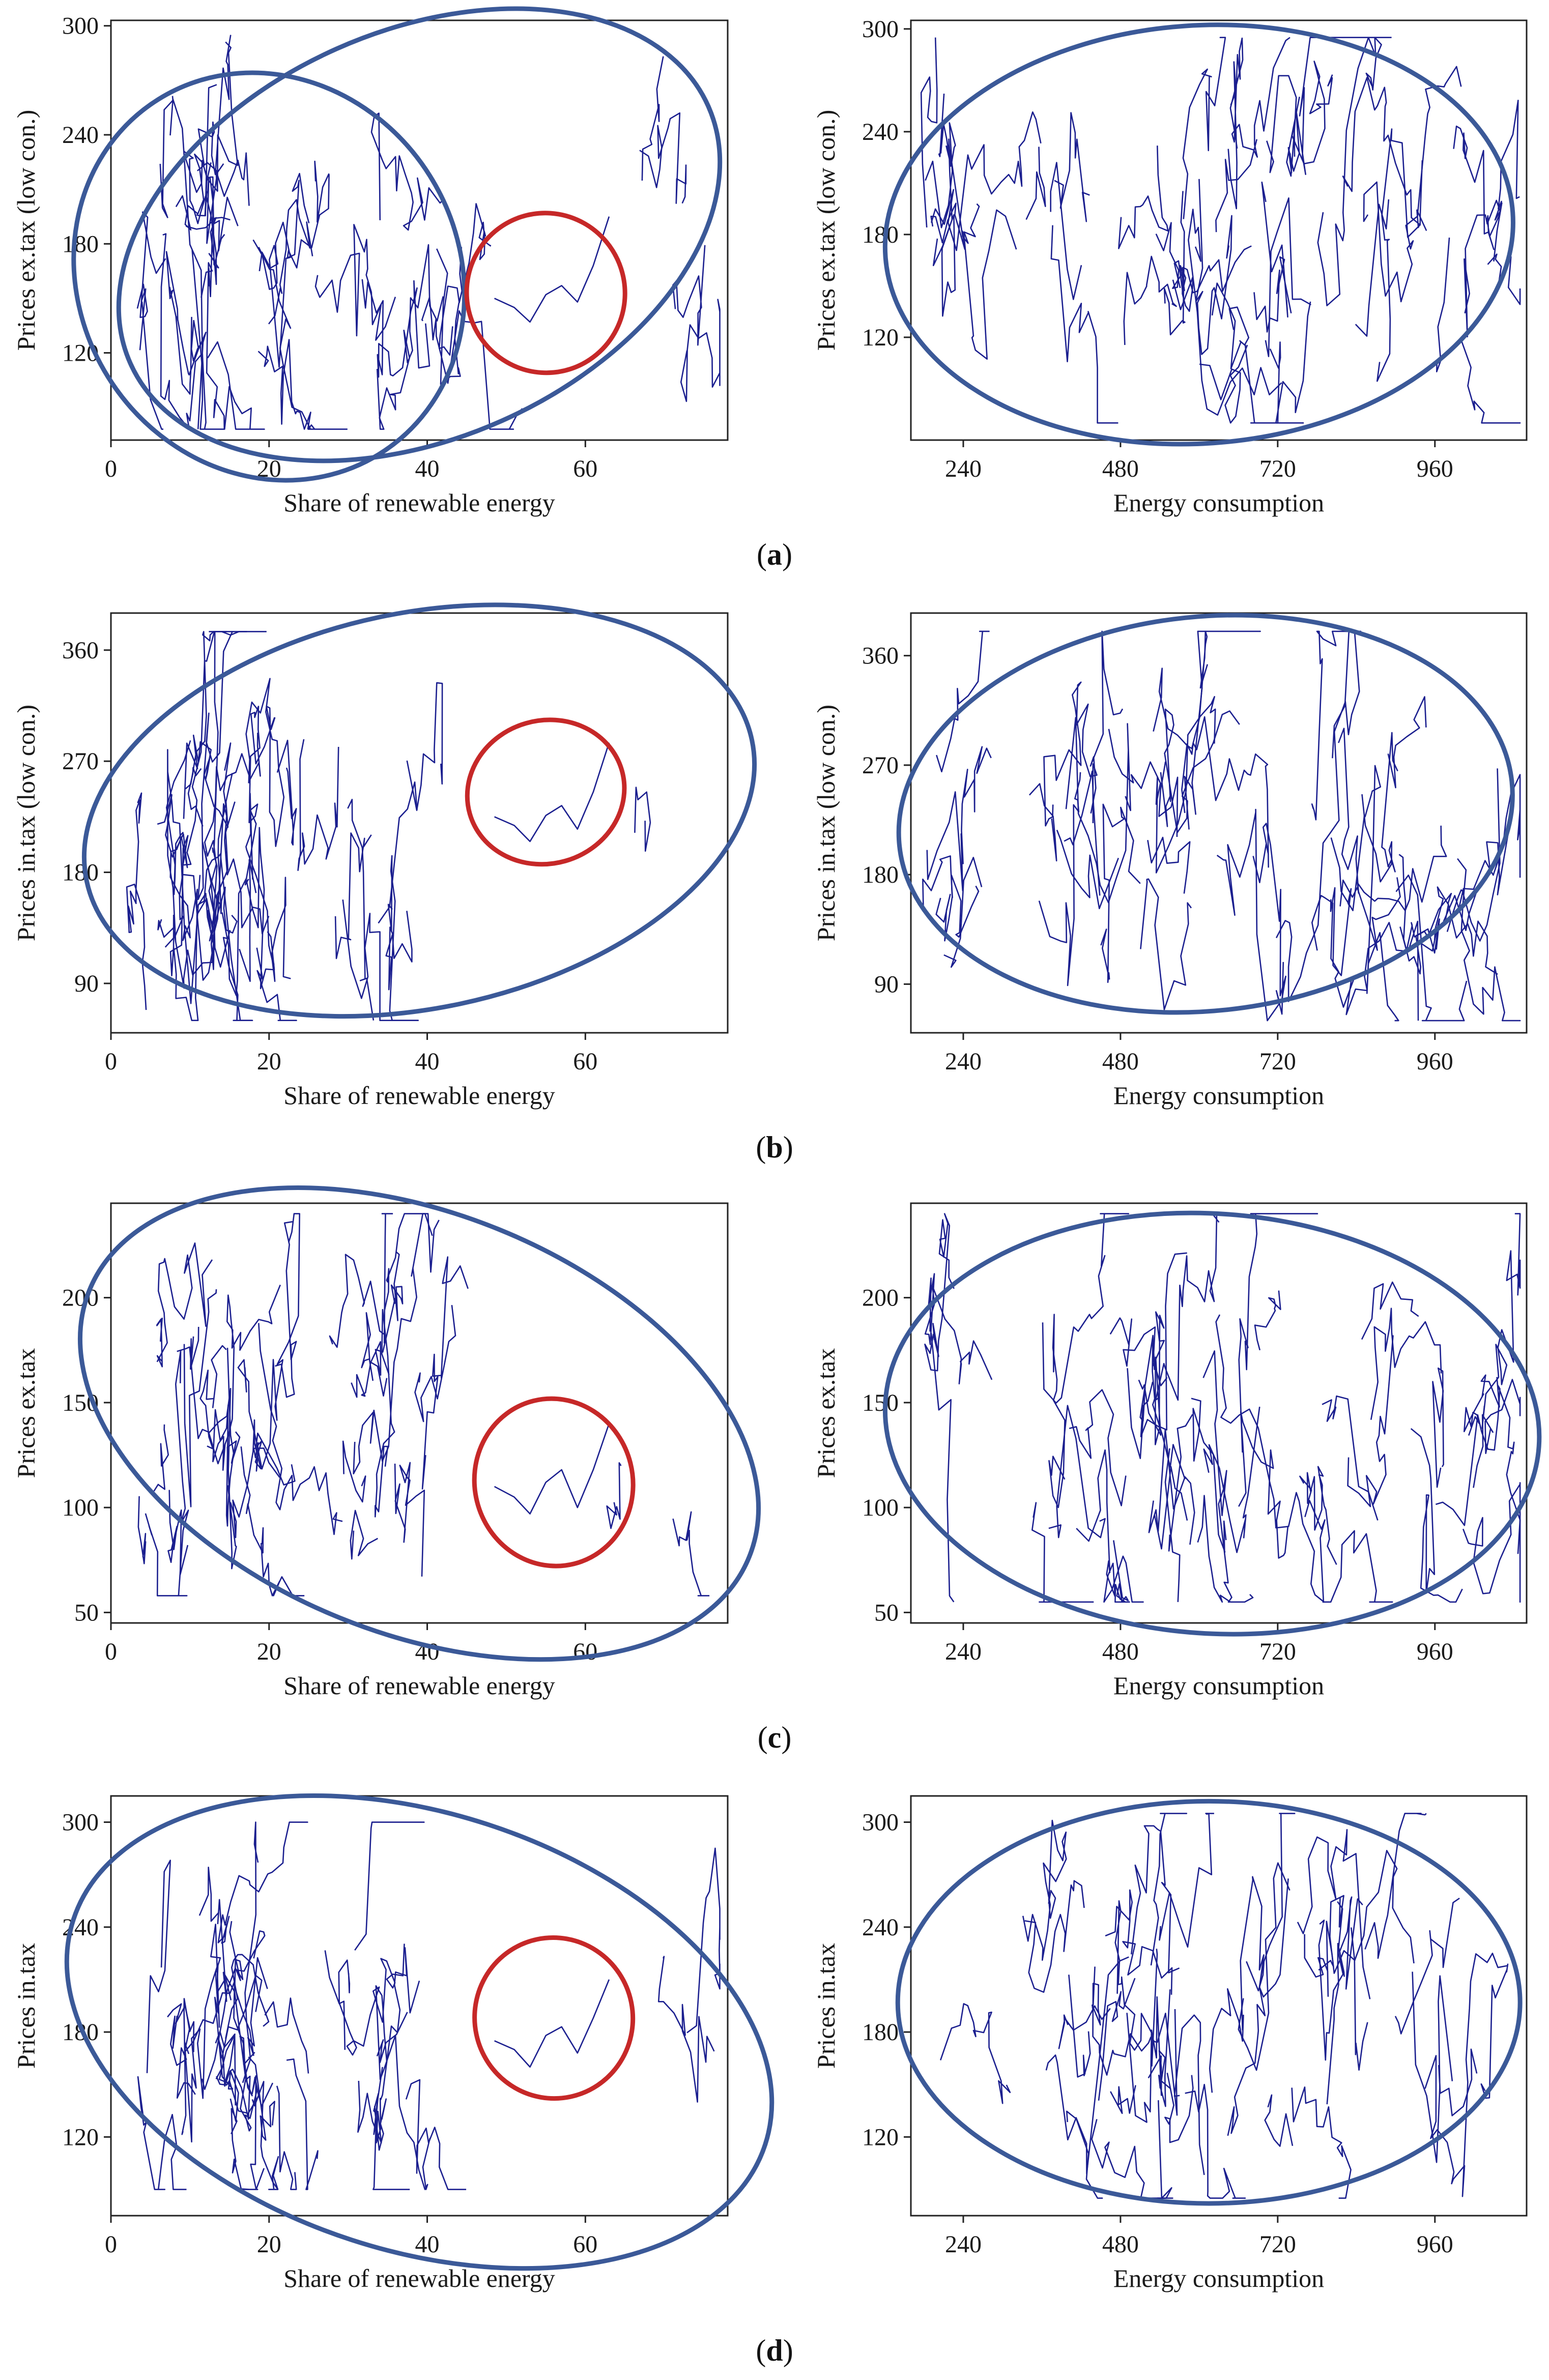 The height and width of the screenshot is (2380, 1549). I want to click on panel-d-consumption-y-axis-label: Prices in.tax, so click(826, 2006).